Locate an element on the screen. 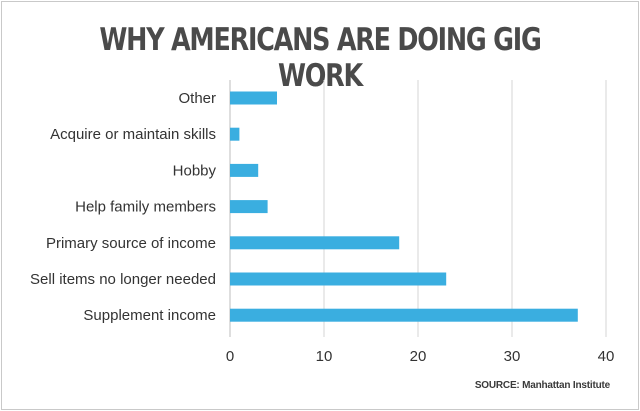 This screenshot has height=411, width=640. category-label: Acquire or maintain skills is located at coordinates (133, 134).